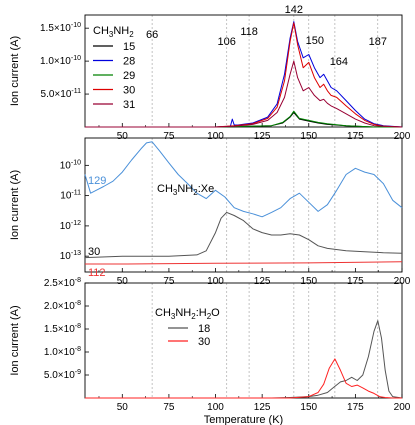  I want to click on legend-label: 28, so click(129, 62).